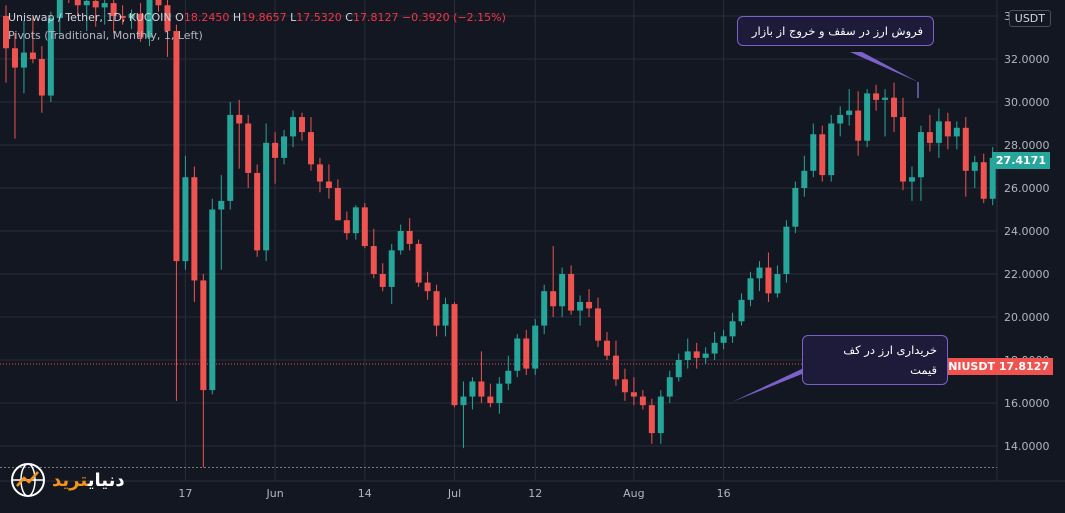 The width and height of the screenshot is (1065, 513). Describe the element at coordinates (1029, 18) in the screenshot. I see `currency-unit-badge: USDT` at that location.